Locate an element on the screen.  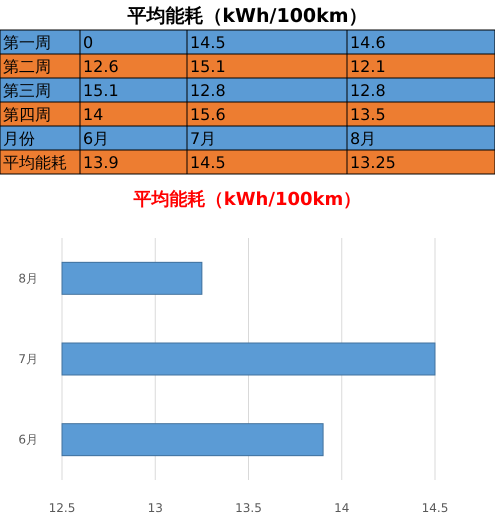
text: 14.6 is located at coordinates (368, 42).